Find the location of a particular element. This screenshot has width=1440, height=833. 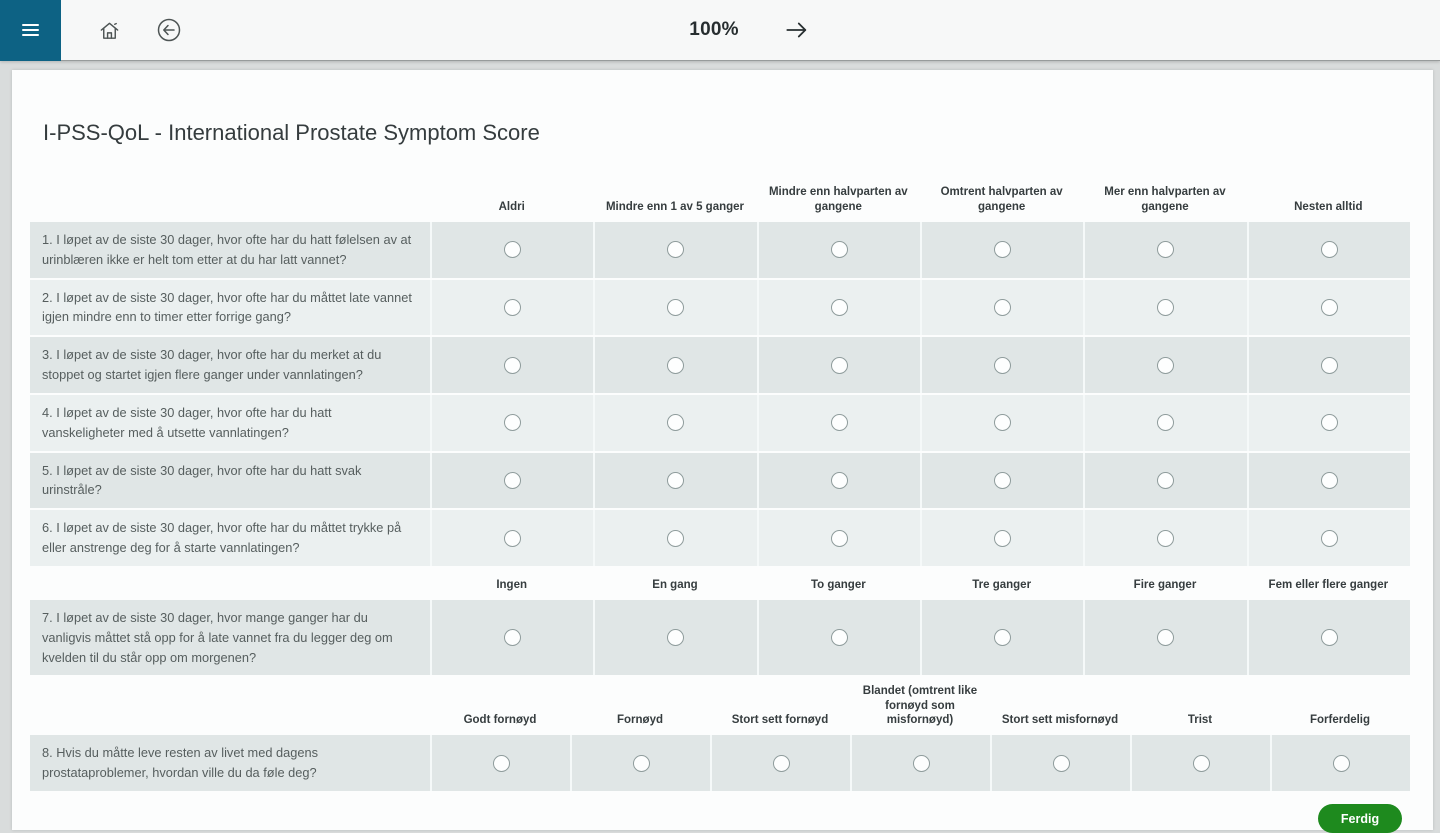

back-button is located at coordinates (169, 30).